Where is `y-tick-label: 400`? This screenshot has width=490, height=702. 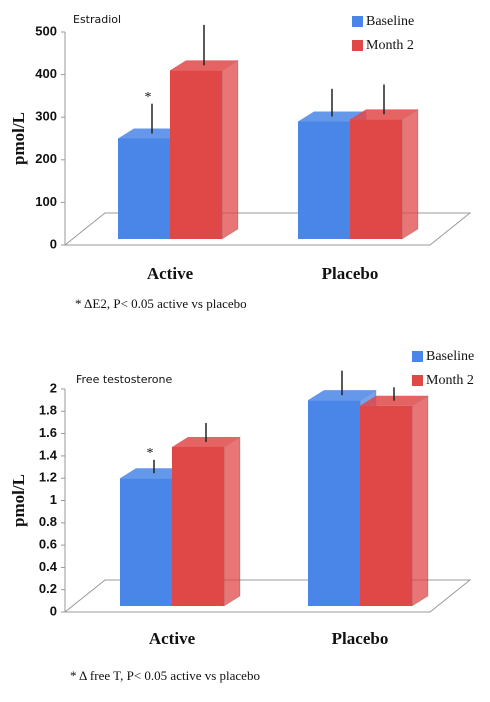 y-tick-label: 400 is located at coordinates (46, 73).